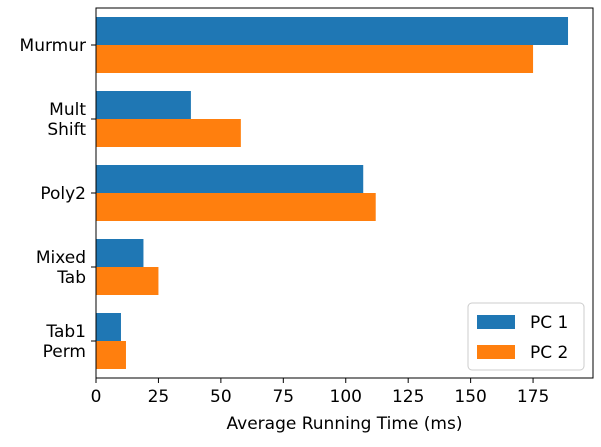 Image resolution: width=601 pixels, height=447 pixels. I want to click on x-axis-label: Average Running Time (ms), so click(345, 424).